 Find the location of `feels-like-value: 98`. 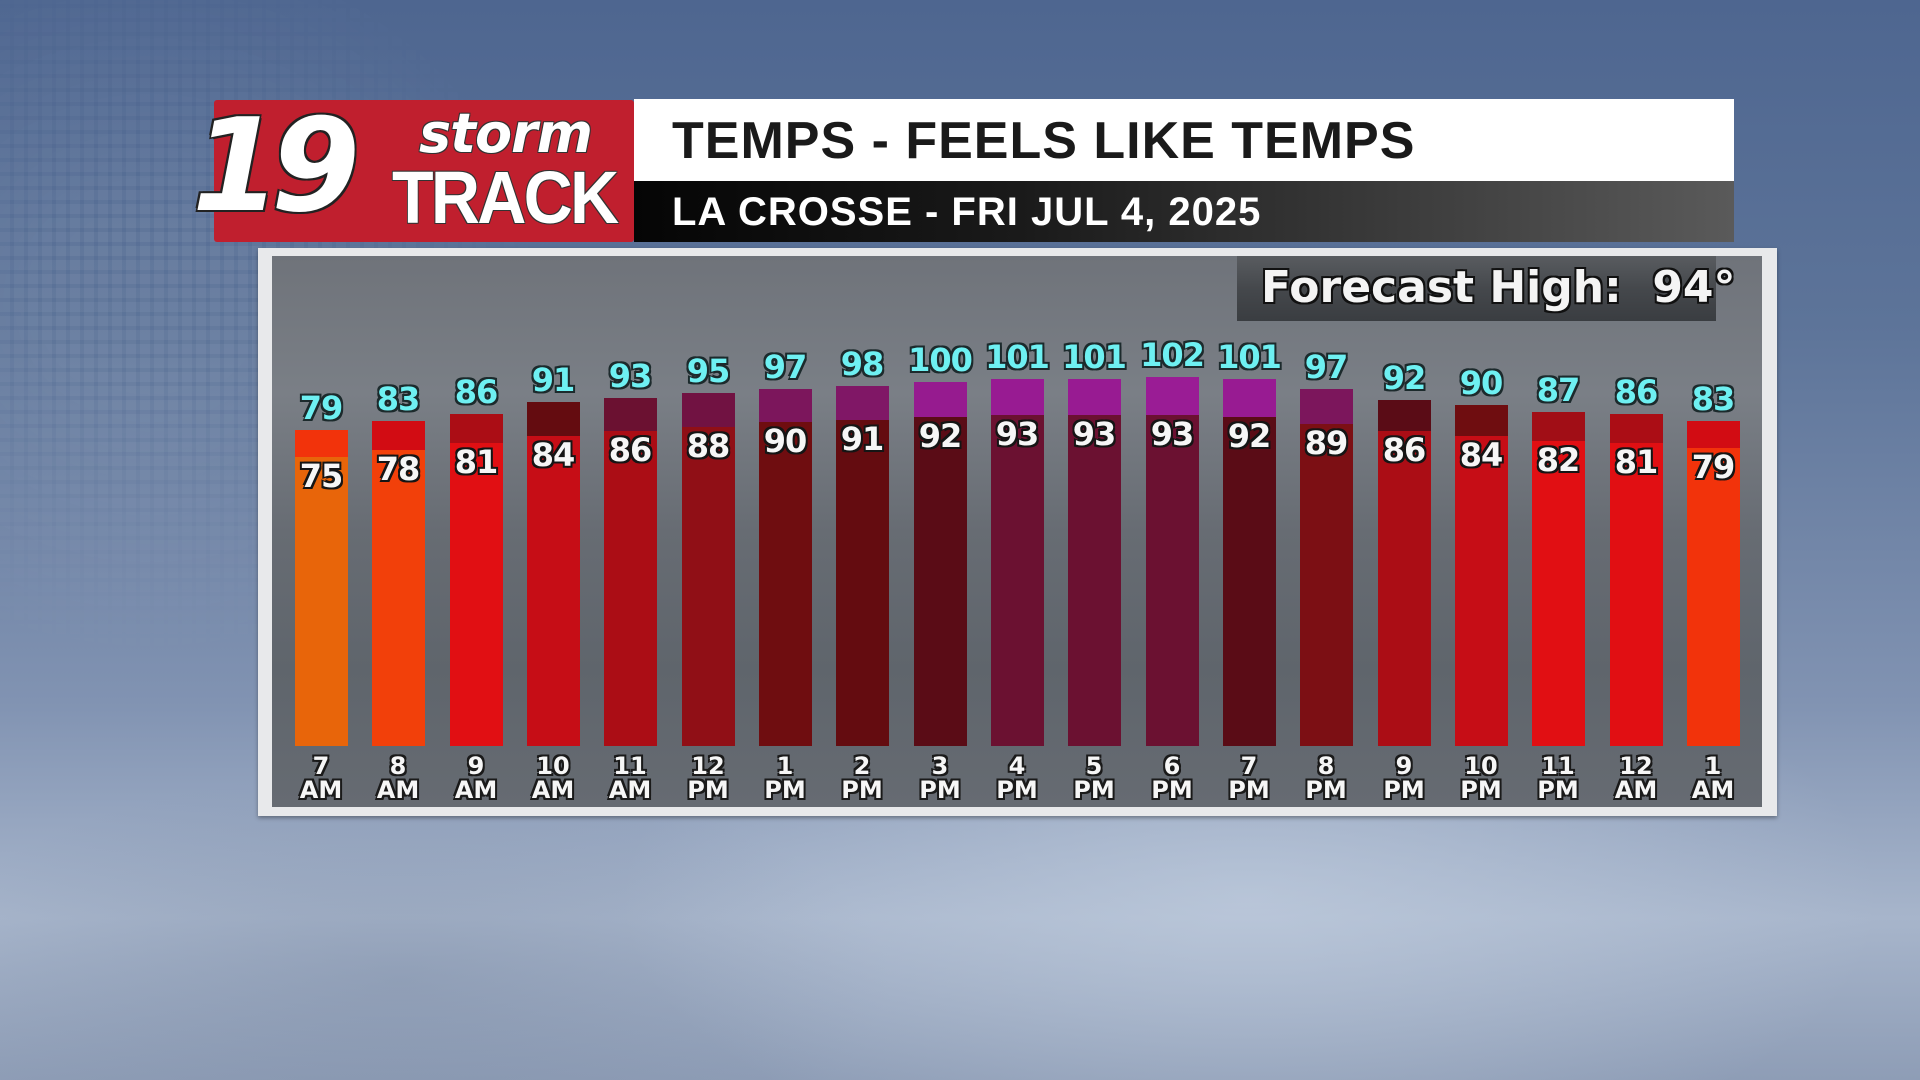

feels-like-value: 98 is located at coordinates (862, 364).